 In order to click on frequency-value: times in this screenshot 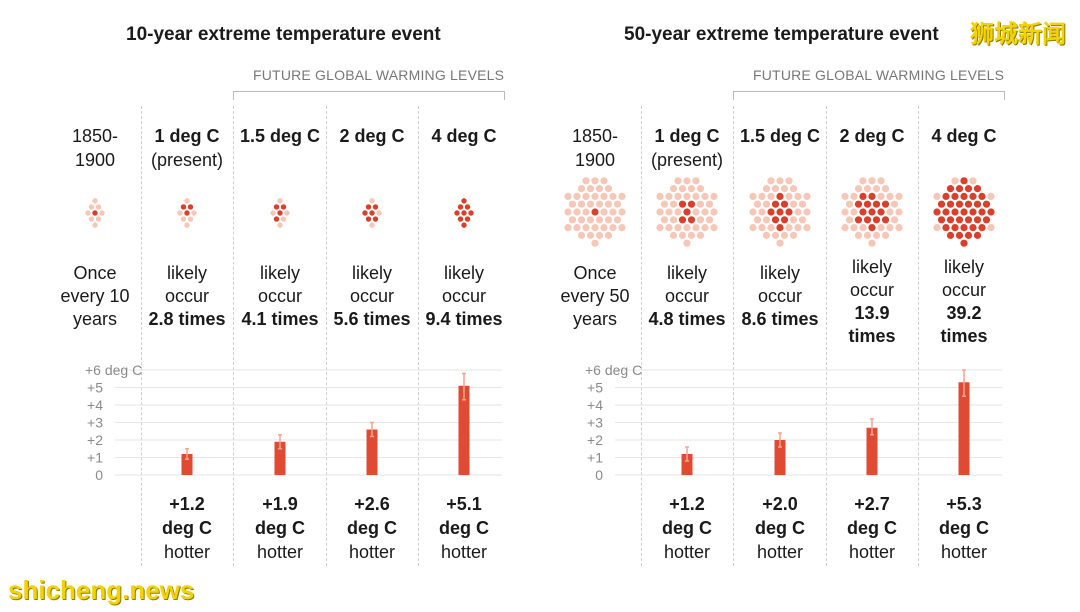, I will do `click(964, 336)`.